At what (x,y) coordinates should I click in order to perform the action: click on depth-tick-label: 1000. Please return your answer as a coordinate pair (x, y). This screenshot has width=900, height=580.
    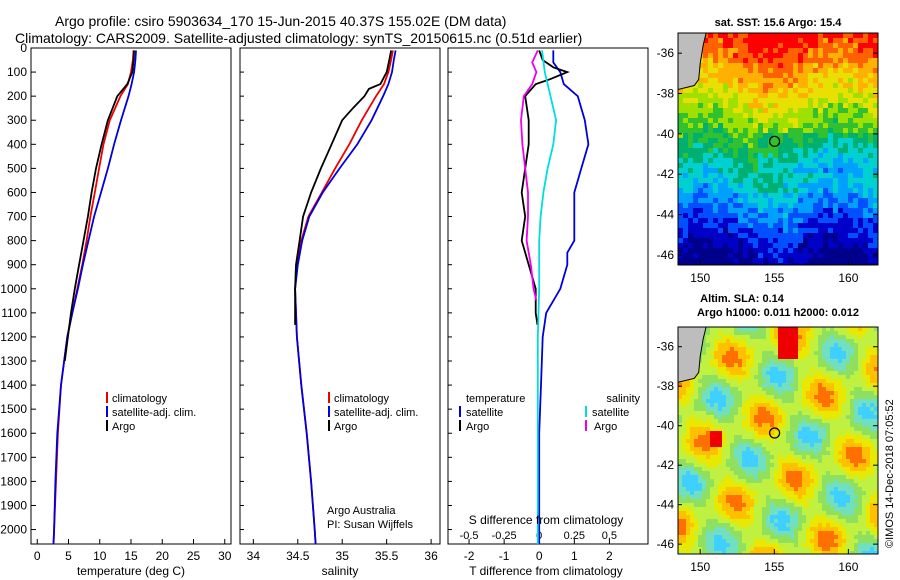
    Looking at the image, I should click on (13, 289).